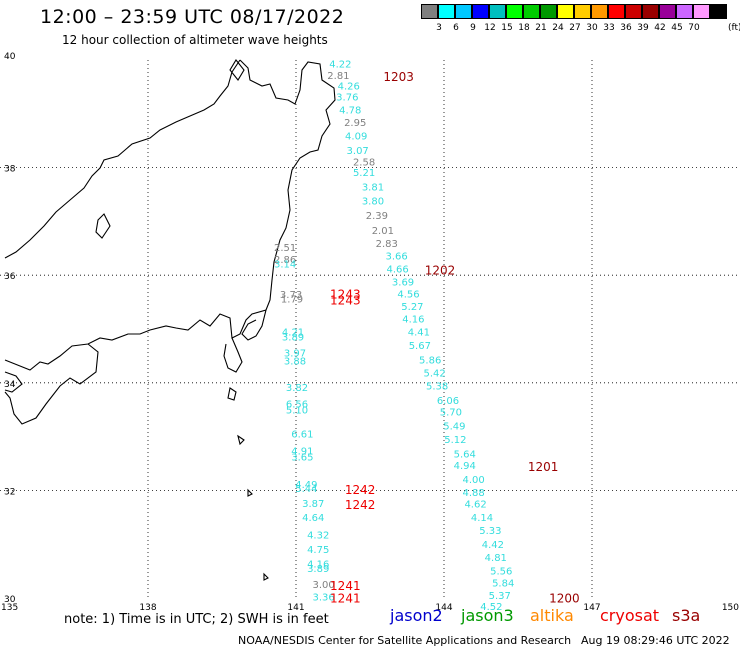  I want to click on sado-island, so click(237, 70).